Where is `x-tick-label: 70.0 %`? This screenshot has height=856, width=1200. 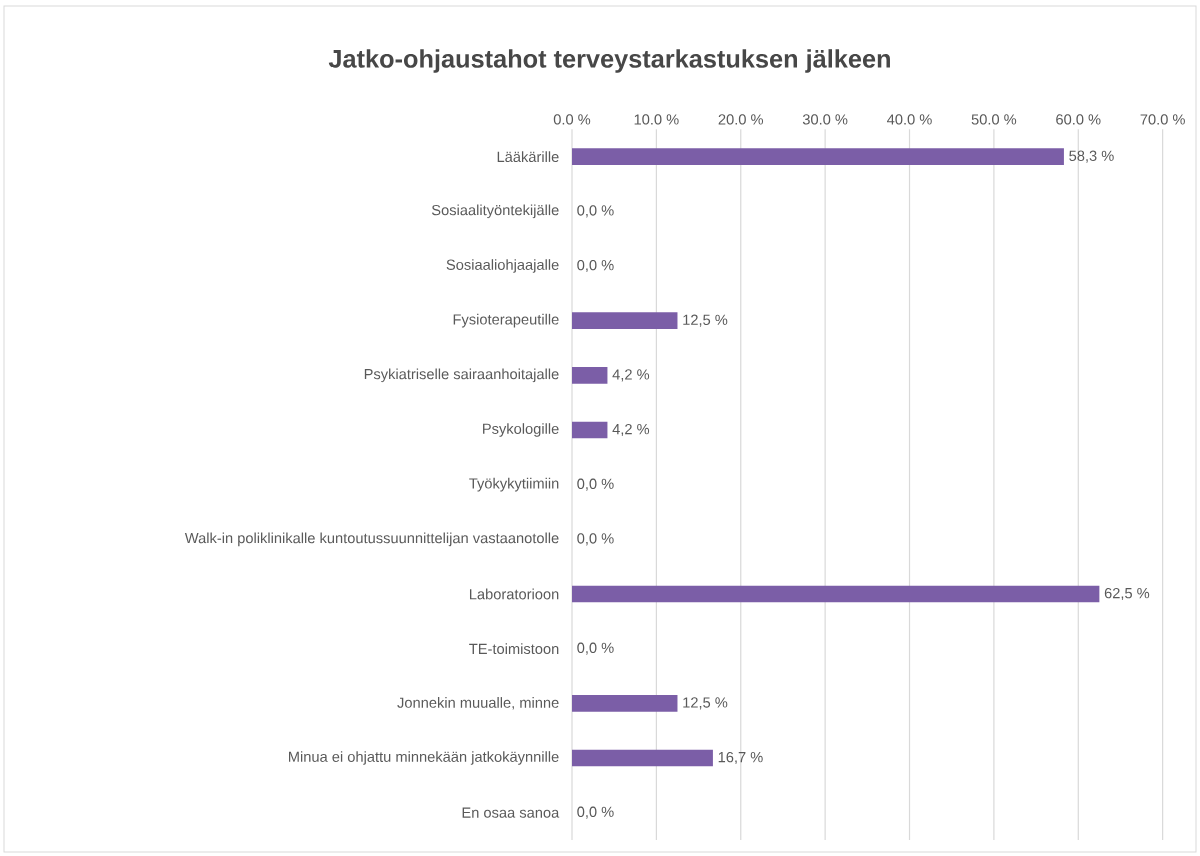 x-tick-label: 70.0 % is located at coordinates (1162, 119).